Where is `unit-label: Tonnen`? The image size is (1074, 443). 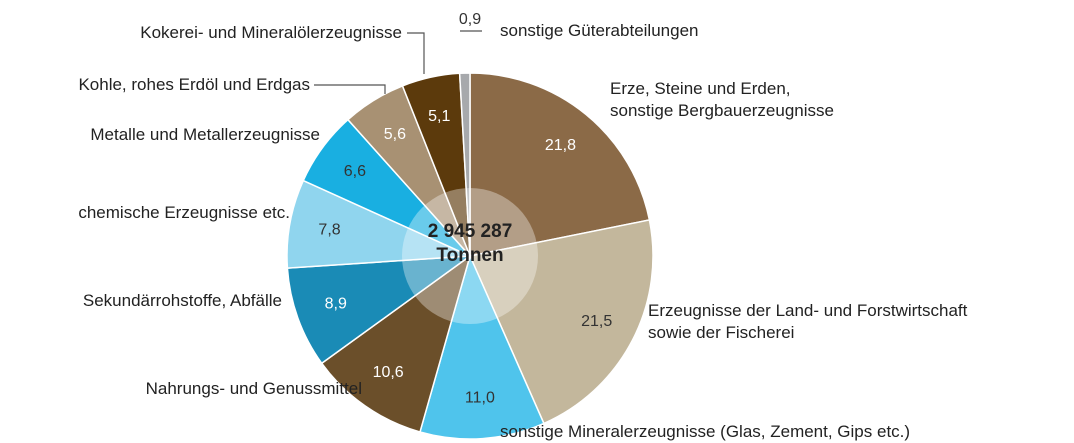 unit-label: Tonnen is located at coordinates (469, 255).